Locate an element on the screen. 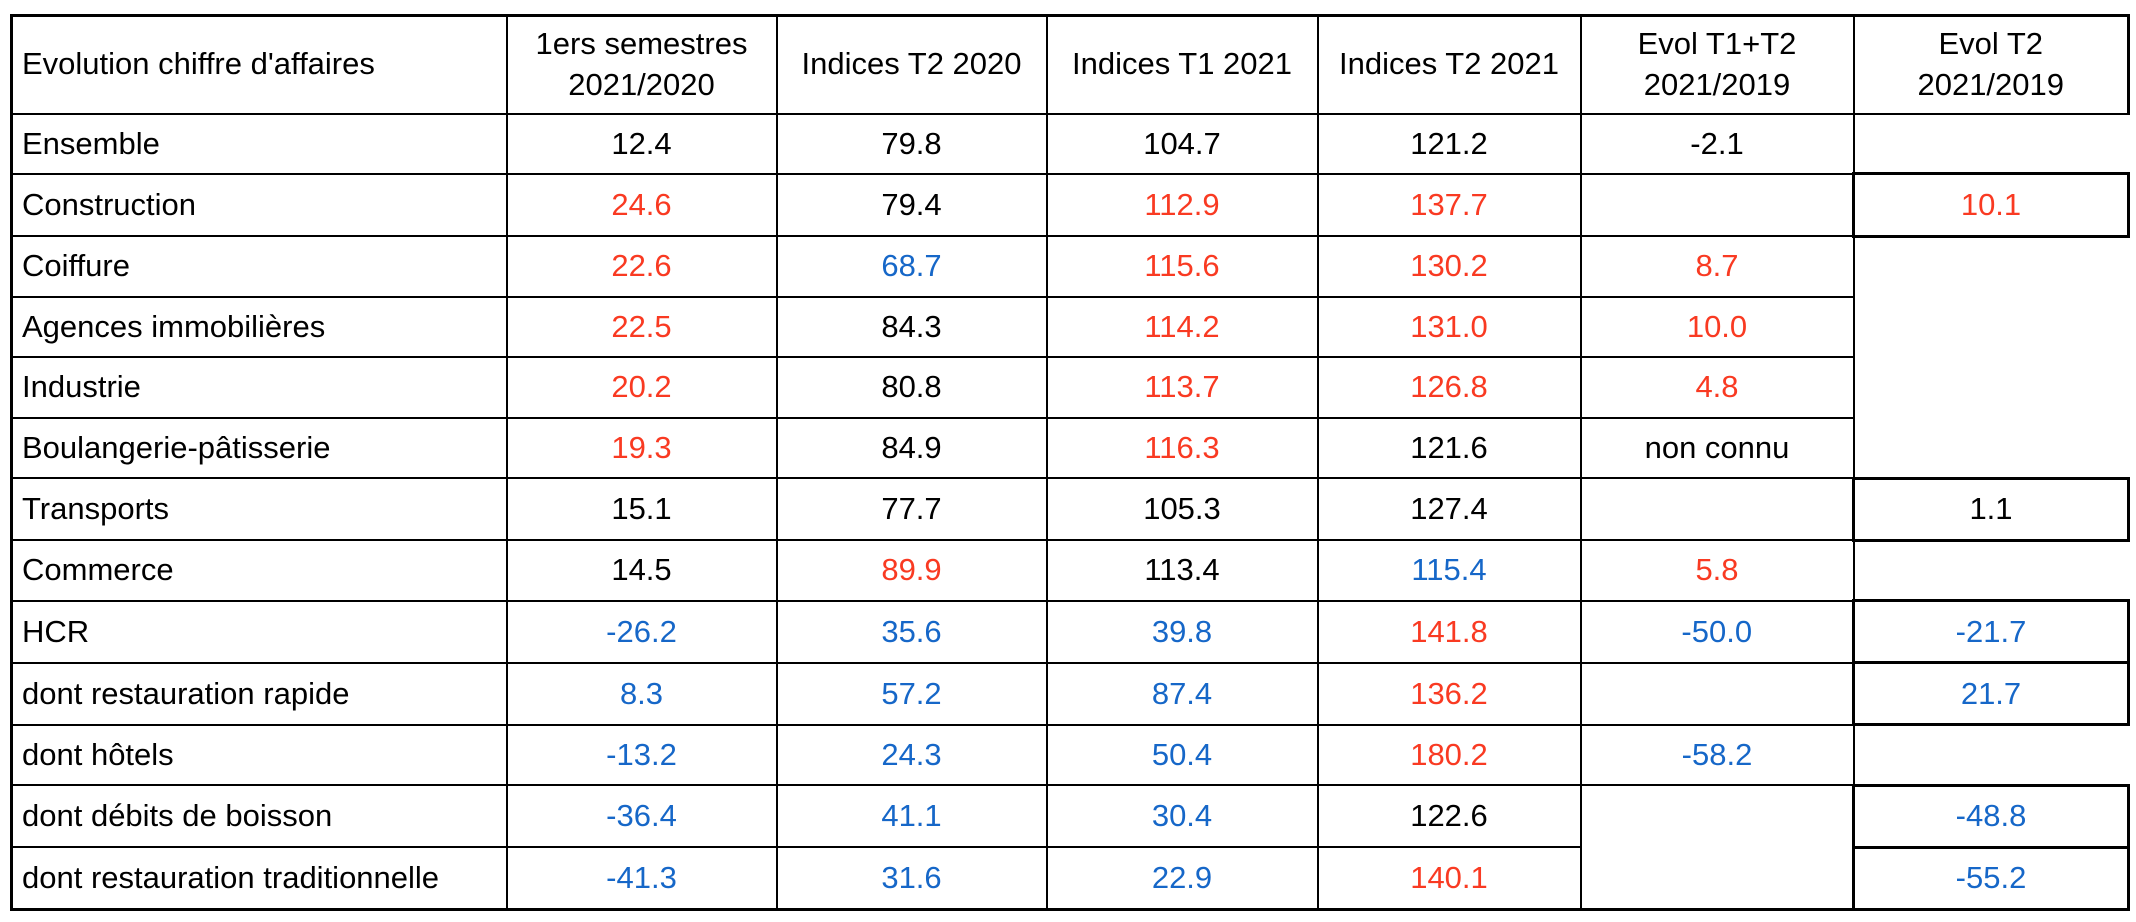 Image resolution: width=2136 pixels, height=922 pixels. column-header: Indices T2 2020 is located at coordinates (911, 64).